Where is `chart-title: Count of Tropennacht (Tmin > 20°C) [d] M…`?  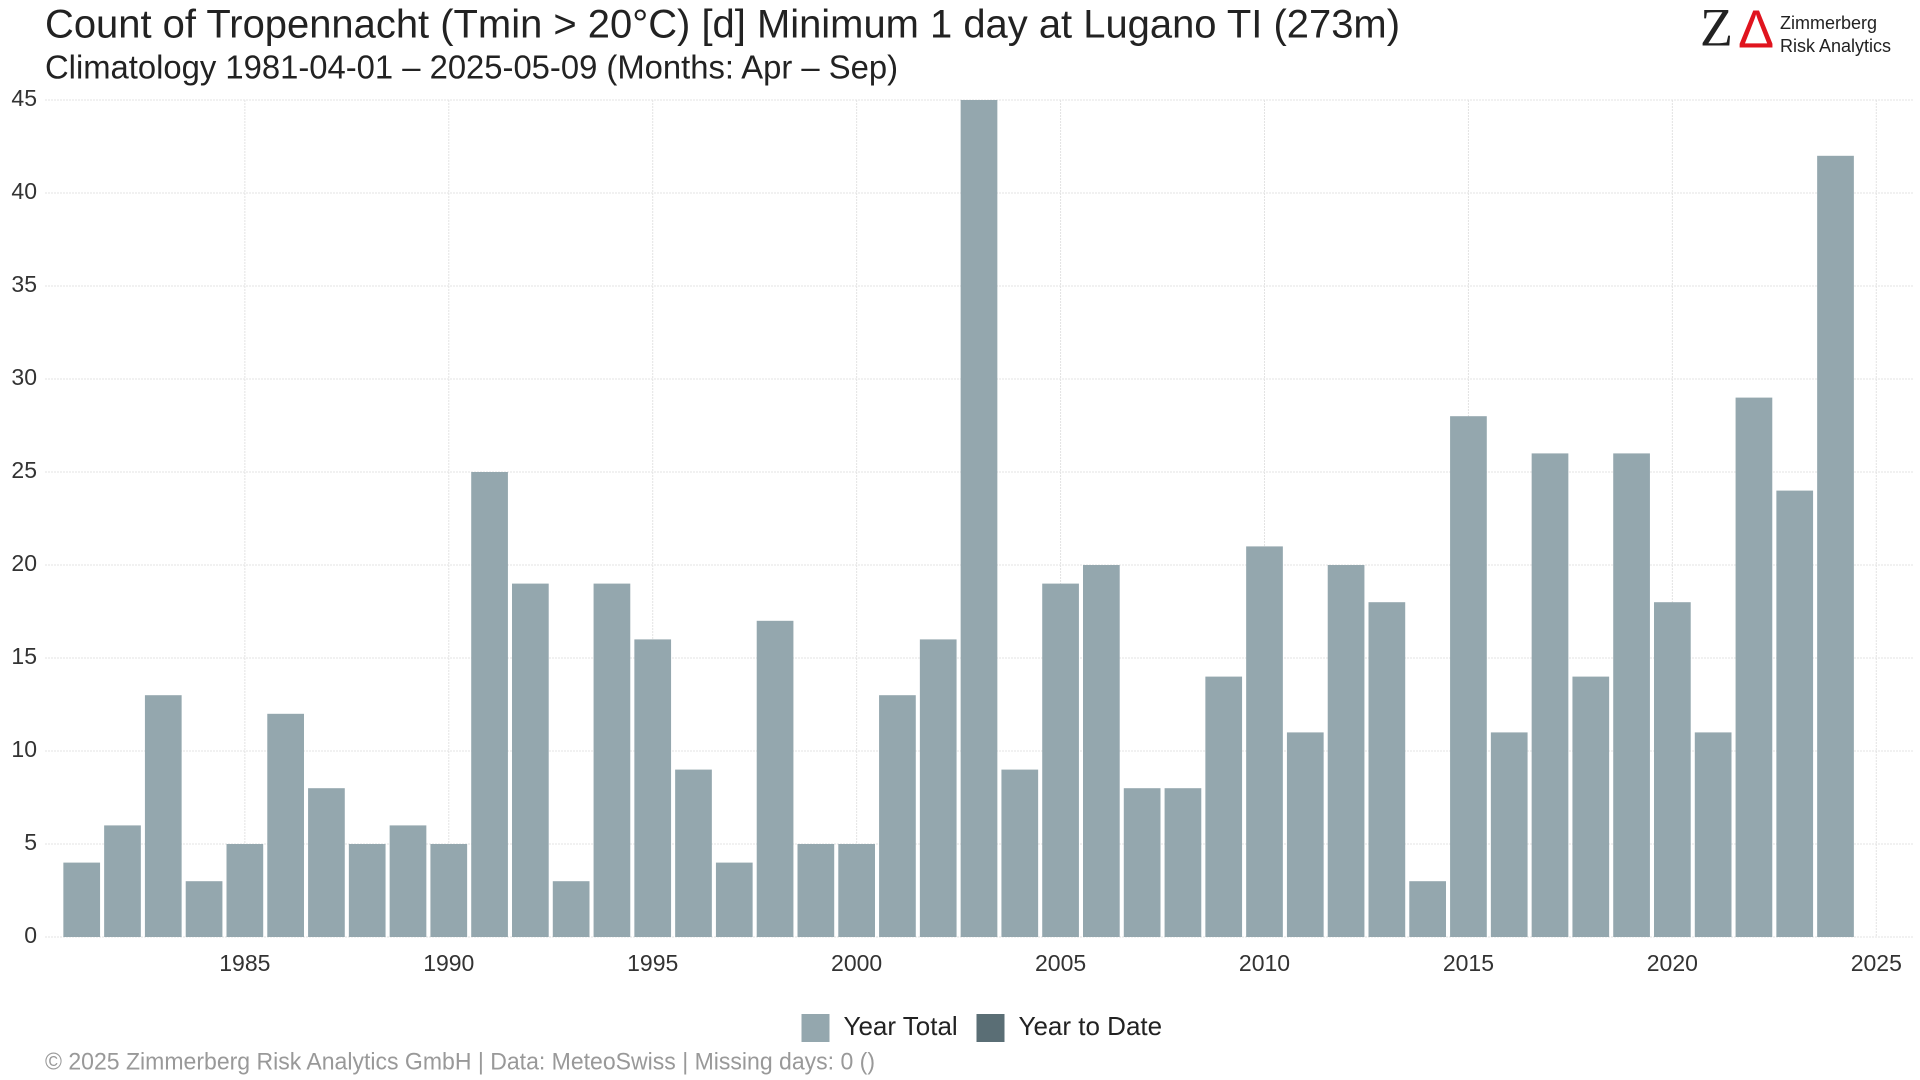 chart-title: Count of Tropennacht (Tmin > 20°C) [d] M… is located at coordinates (722, 25).